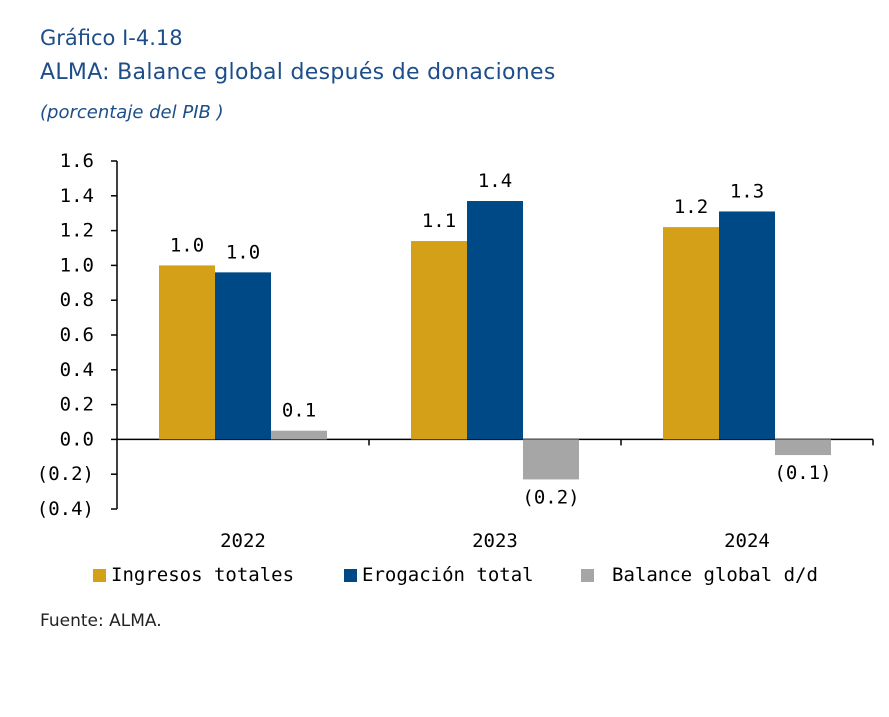 The image size is (889, 717). Describe the element at coordinates (77, 439) in the screenshot. I see `y-tick-label: 0.0` at that location.